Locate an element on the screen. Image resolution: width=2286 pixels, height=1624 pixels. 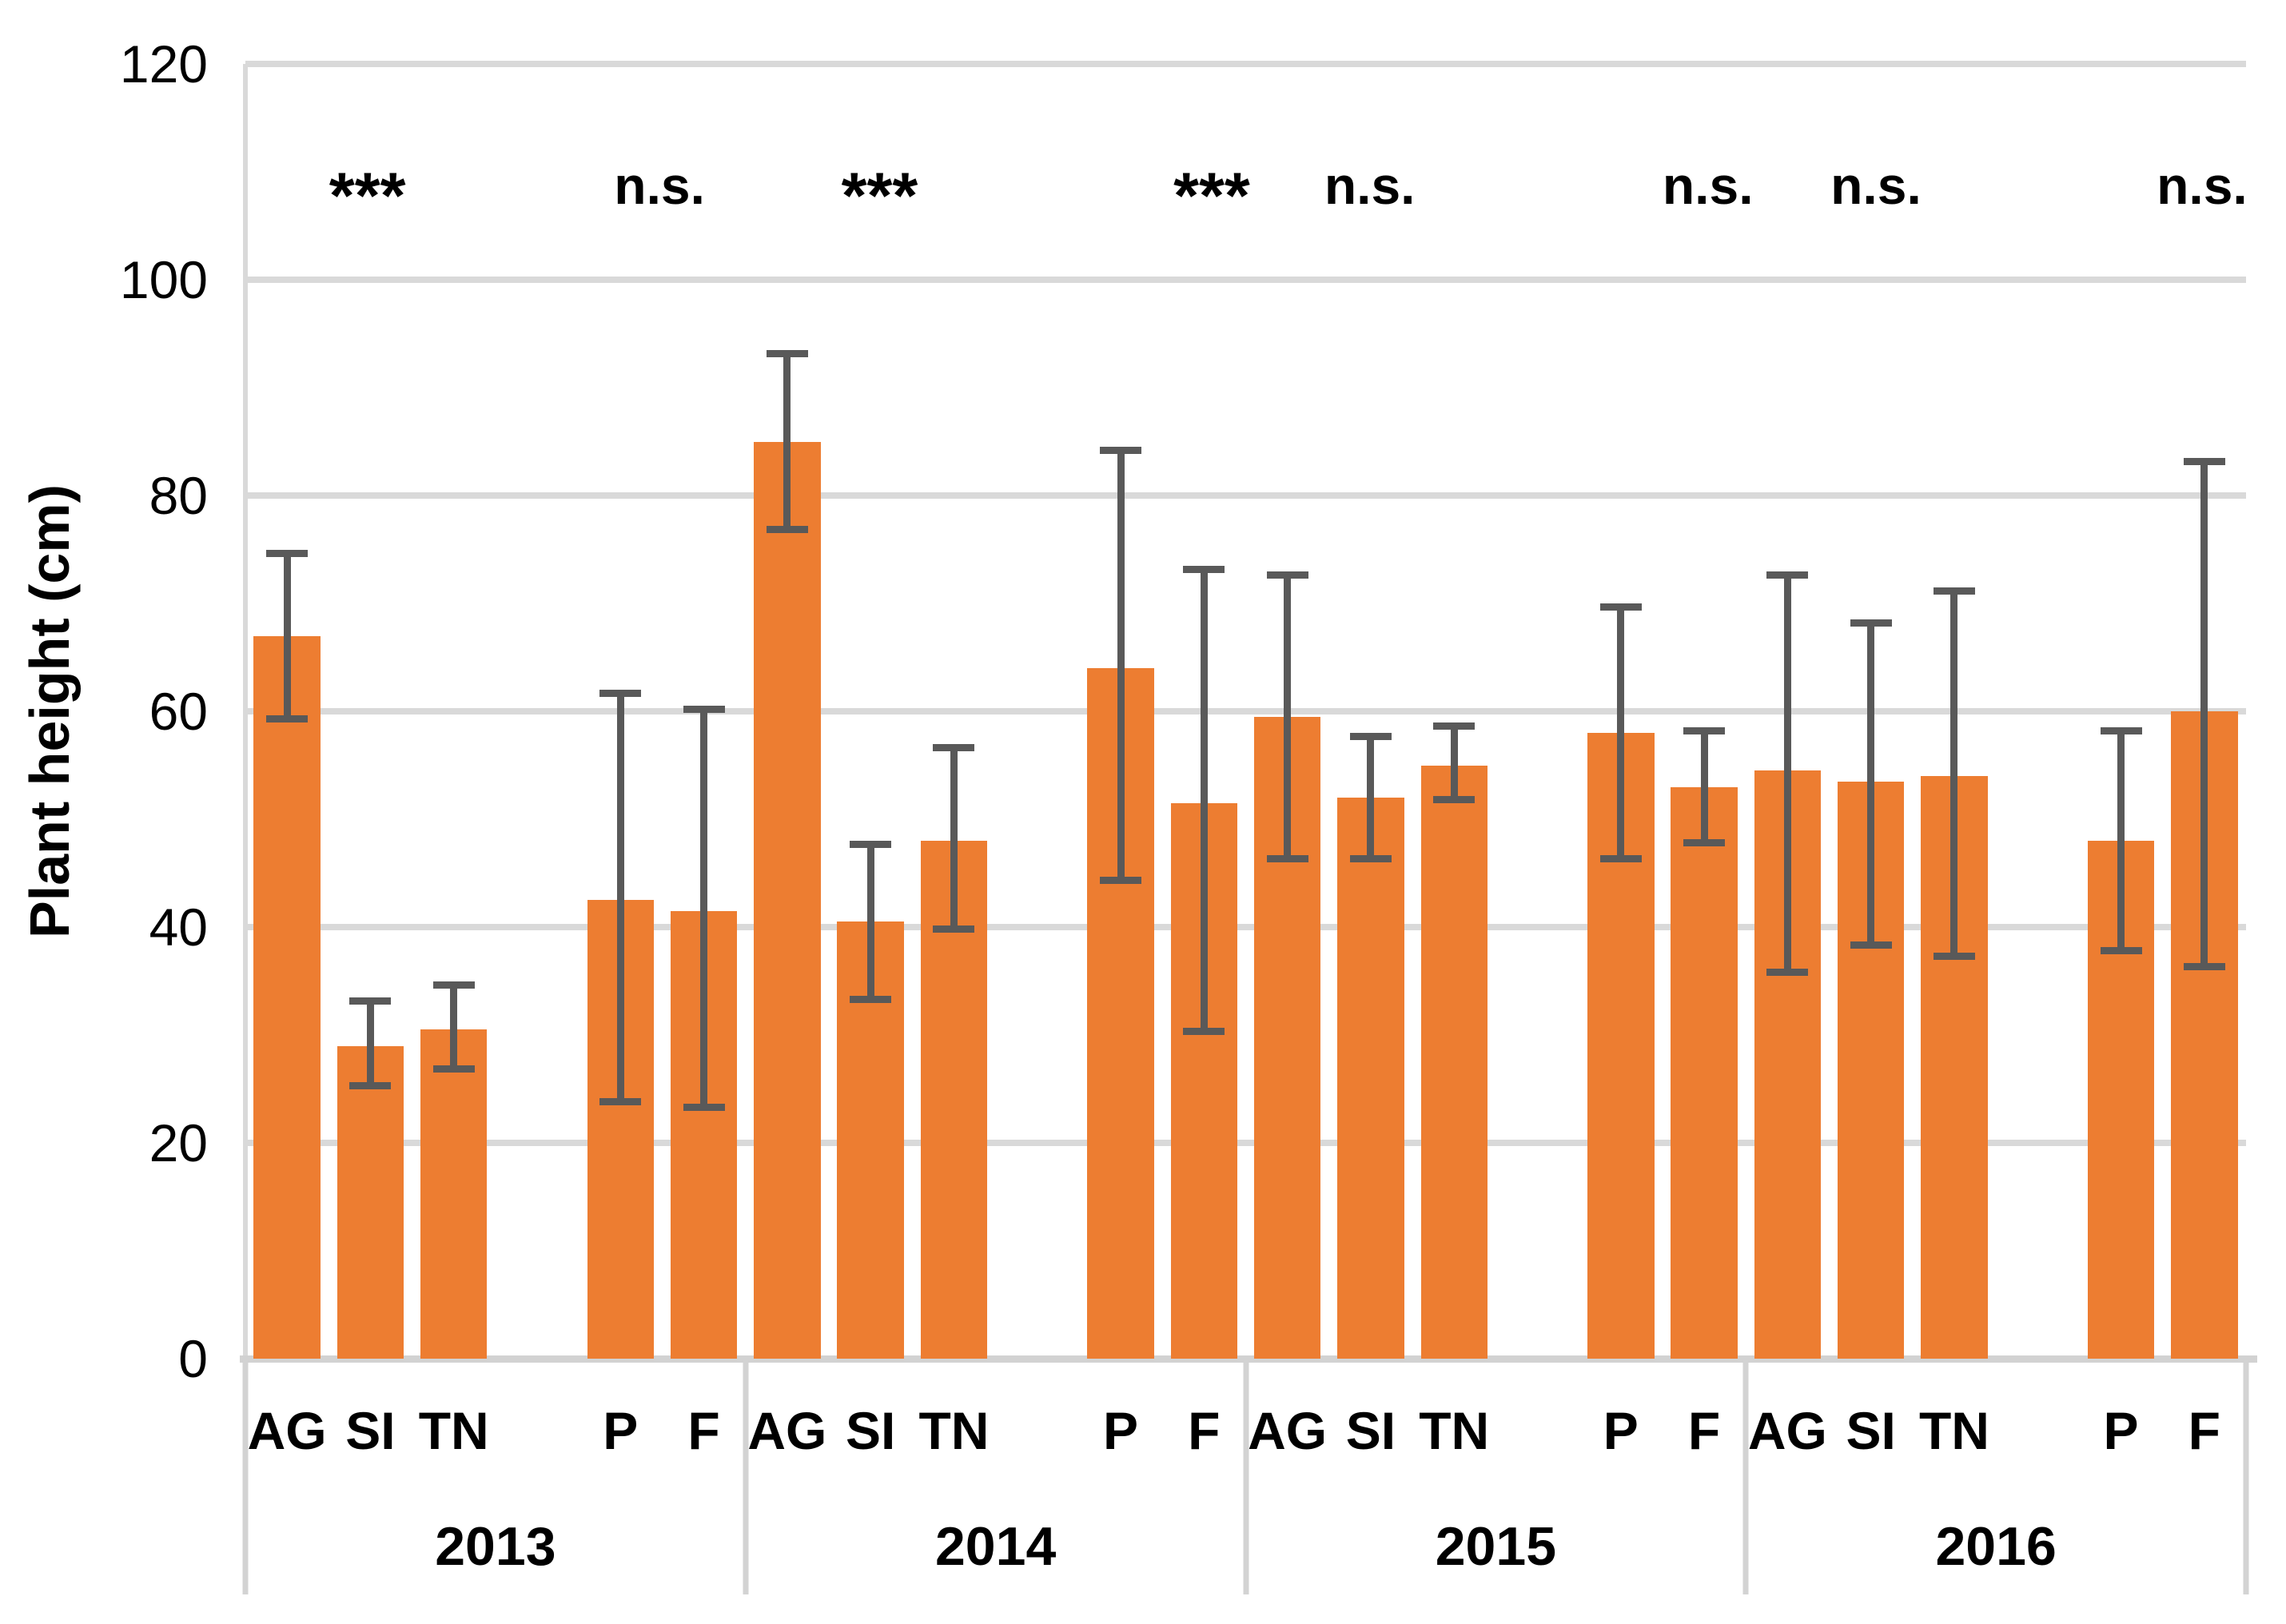
error-cap-bottom-2013-P is located at coordinates (620, 1101).